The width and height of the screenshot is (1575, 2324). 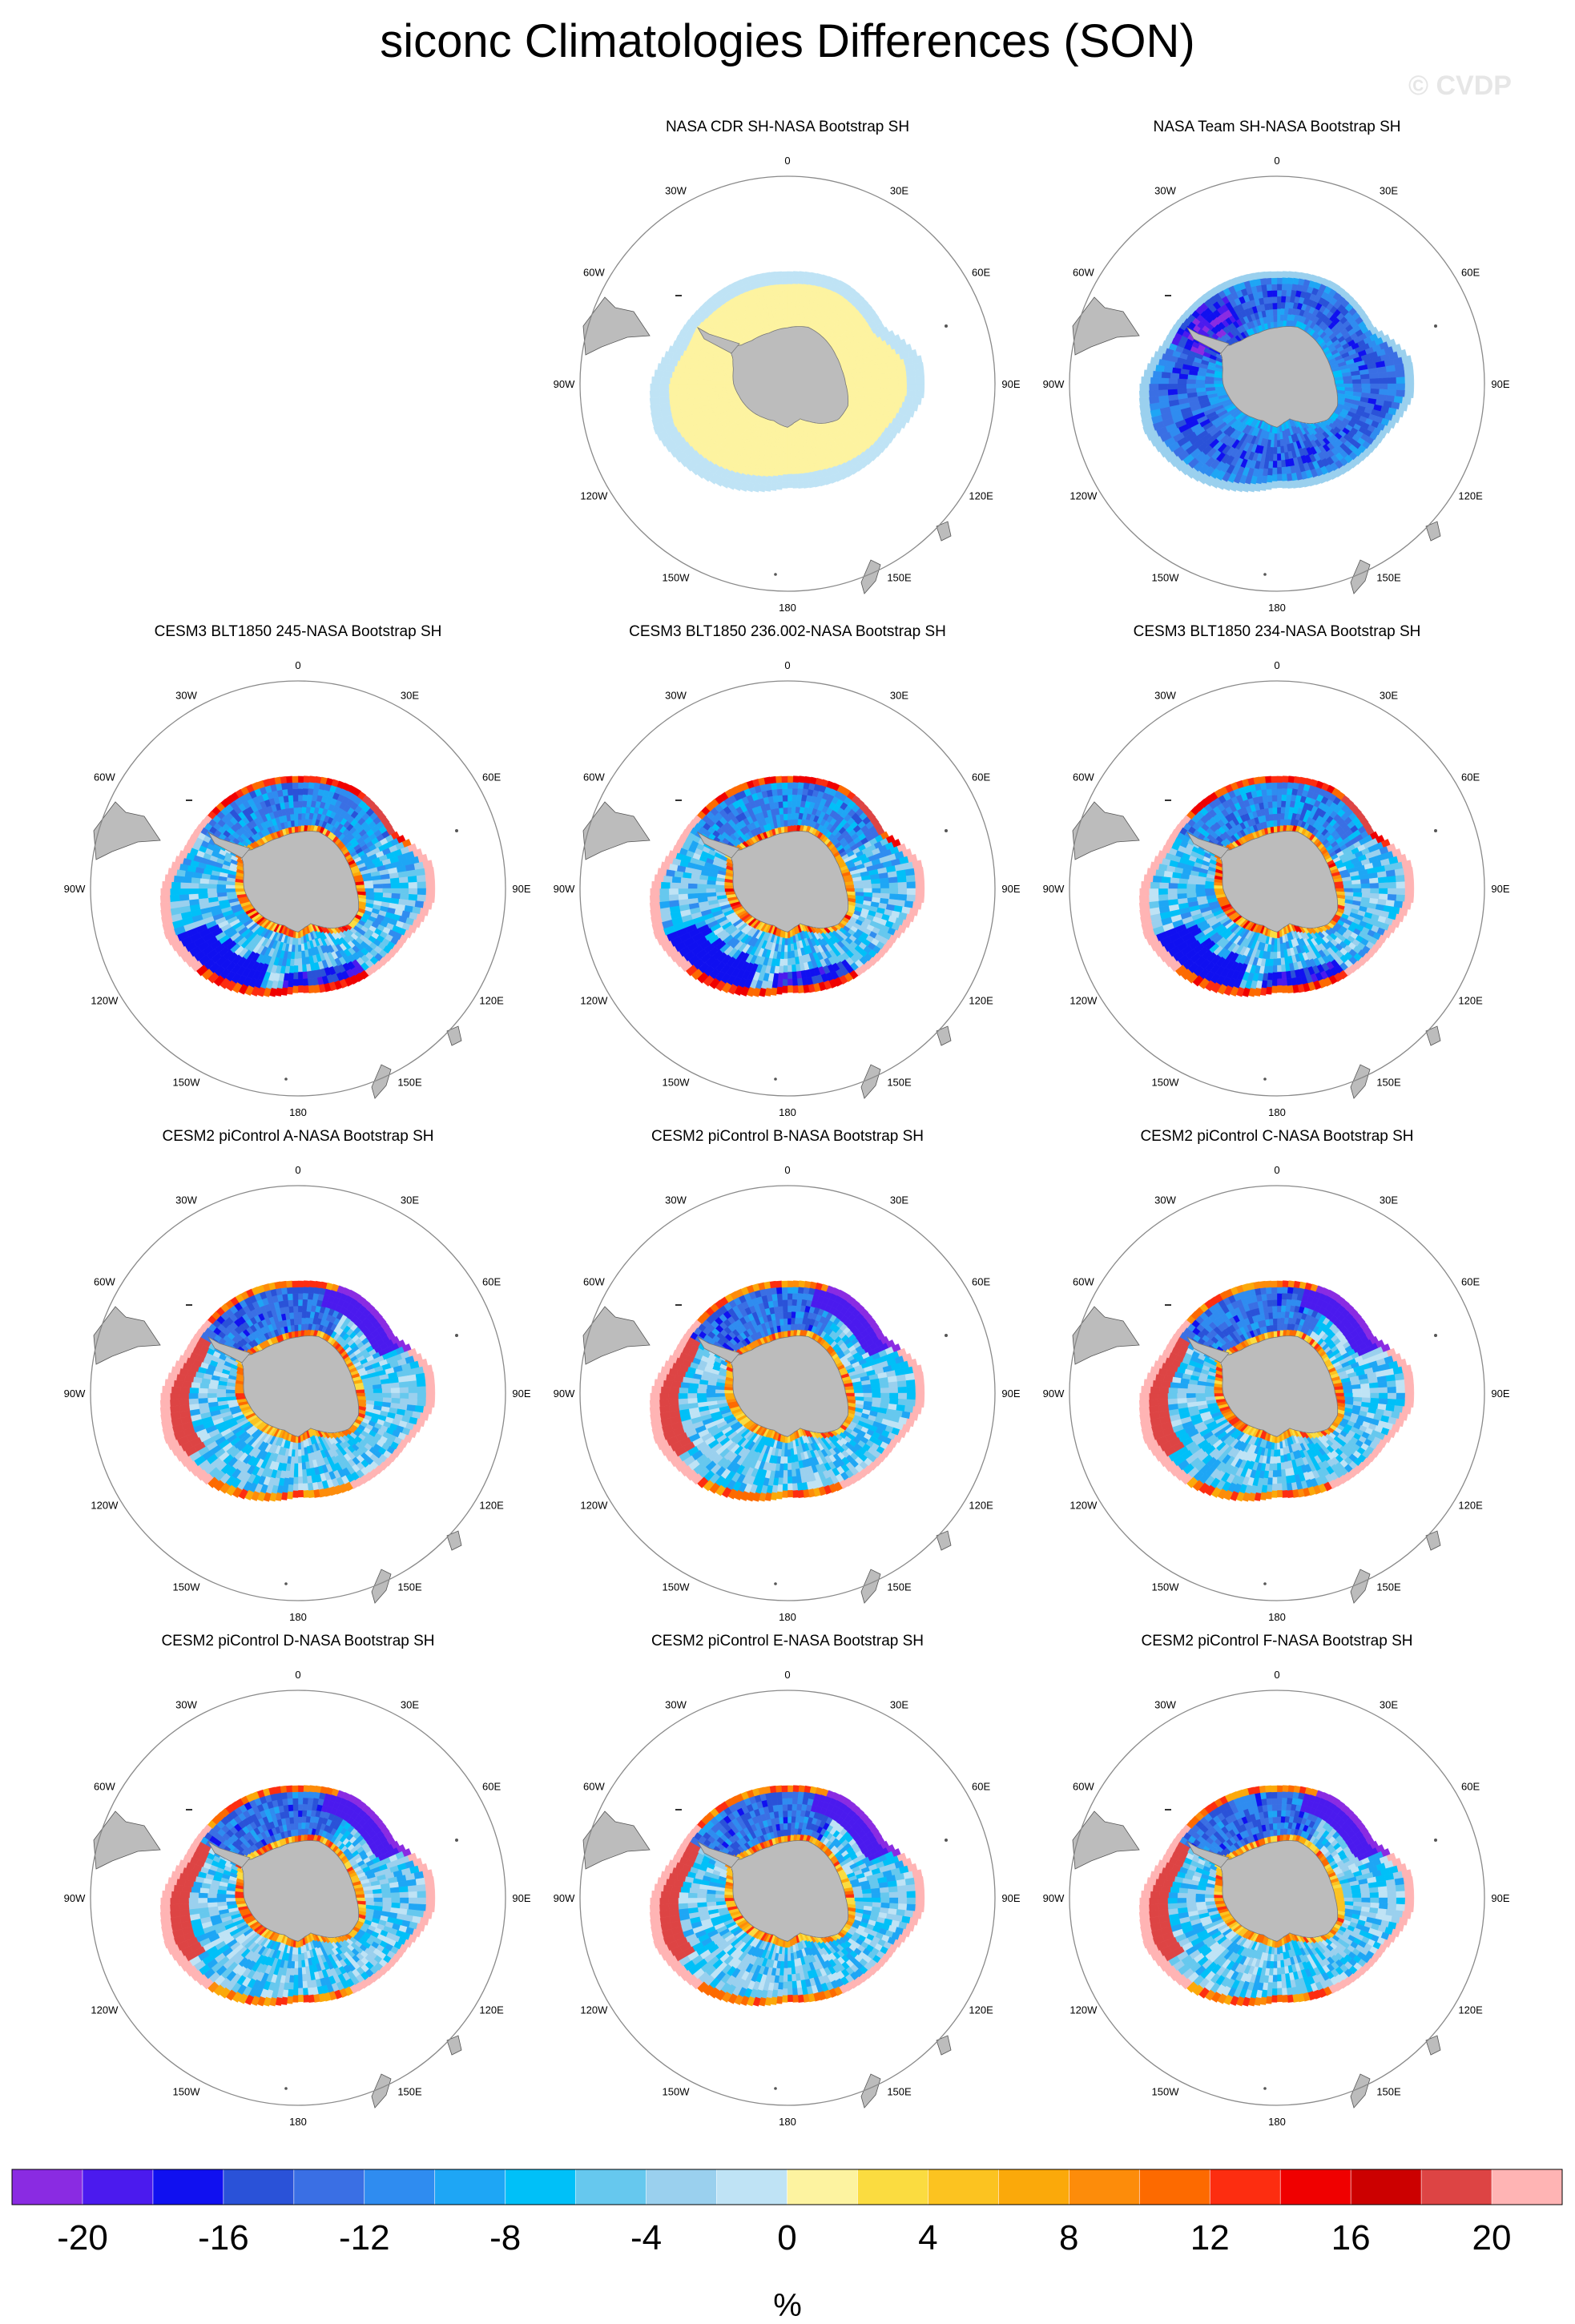 I want to click on figure-title: siconc Climatologies Differences (SON), so click(x=787, y=41).